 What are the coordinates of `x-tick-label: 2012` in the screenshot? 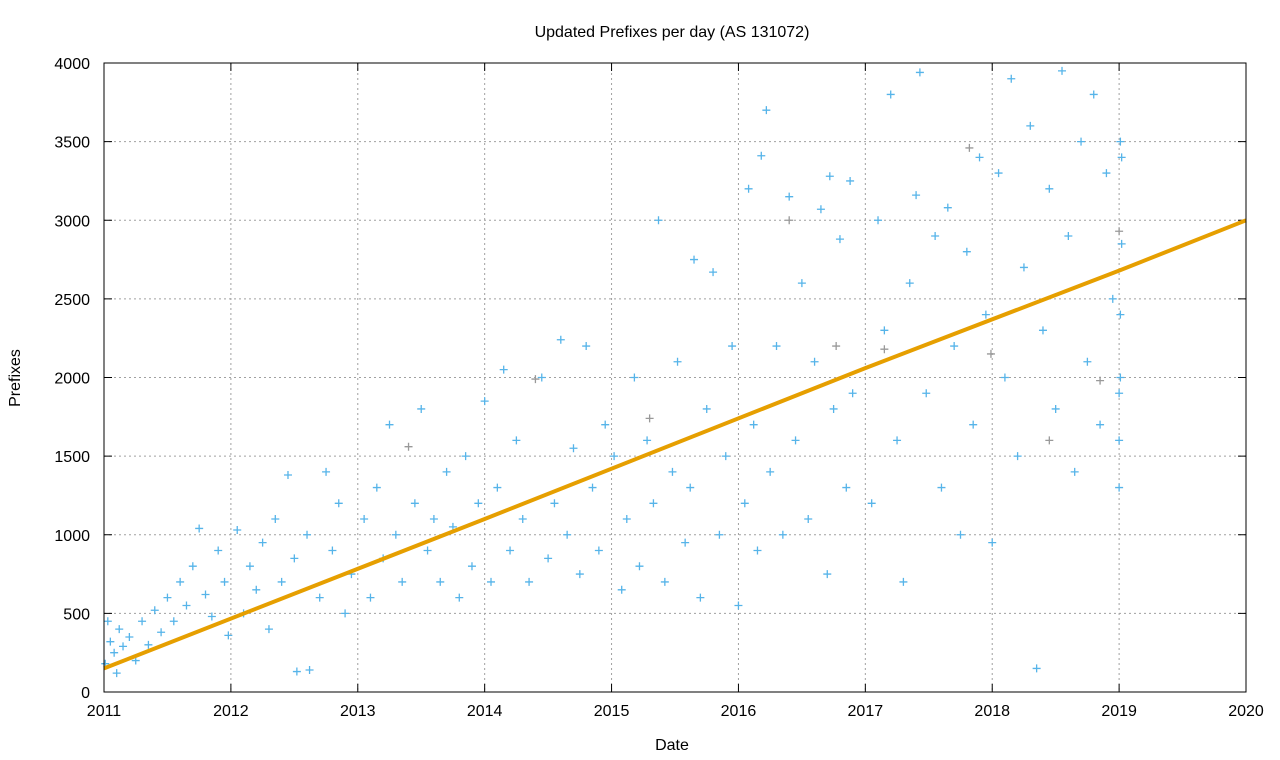 It's located at (231, 711).